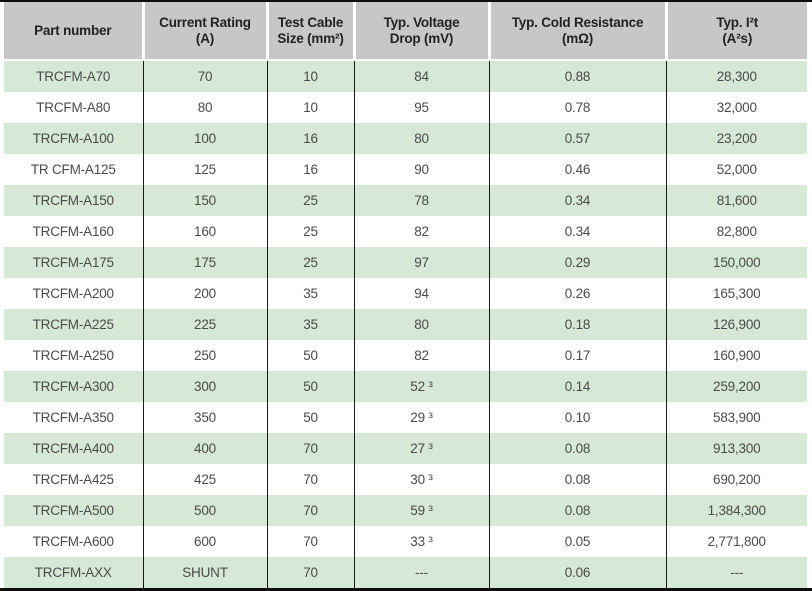  Describe the element at coordinates (736, 169) in the screenshot. I see `cell-typ-i2t-a2s: 52,000` at that location.